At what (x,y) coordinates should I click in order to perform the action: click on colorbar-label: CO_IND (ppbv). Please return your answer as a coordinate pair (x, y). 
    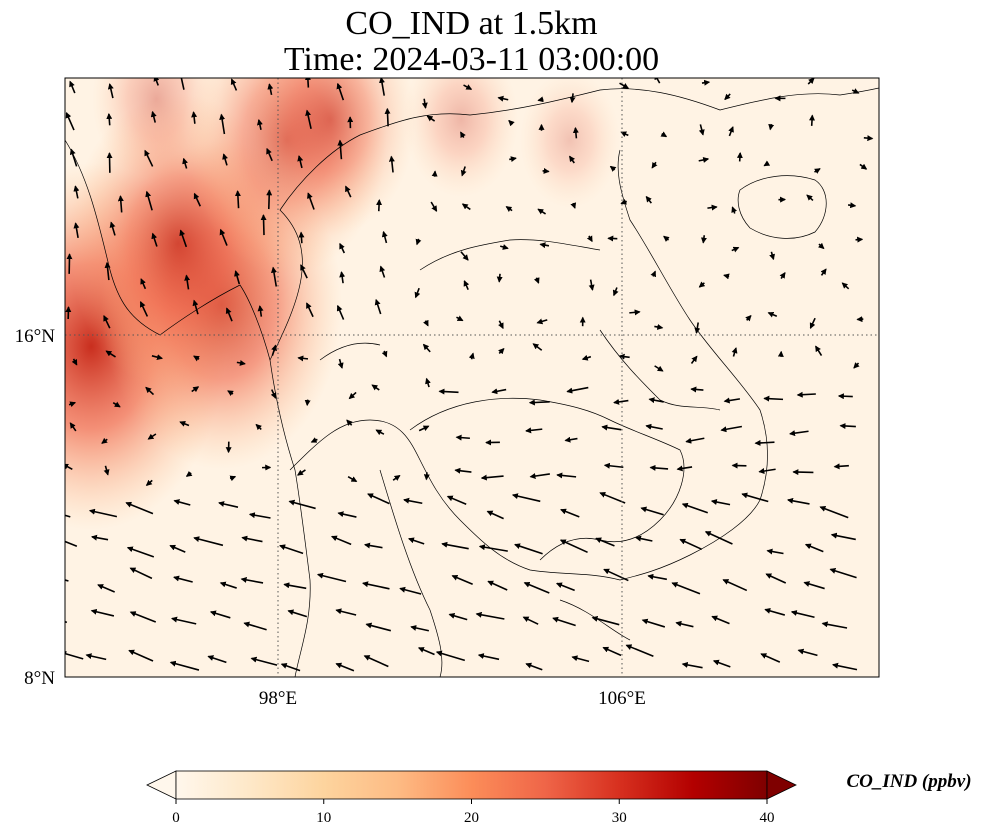
    Looking at the image, I should click on (908, 781).